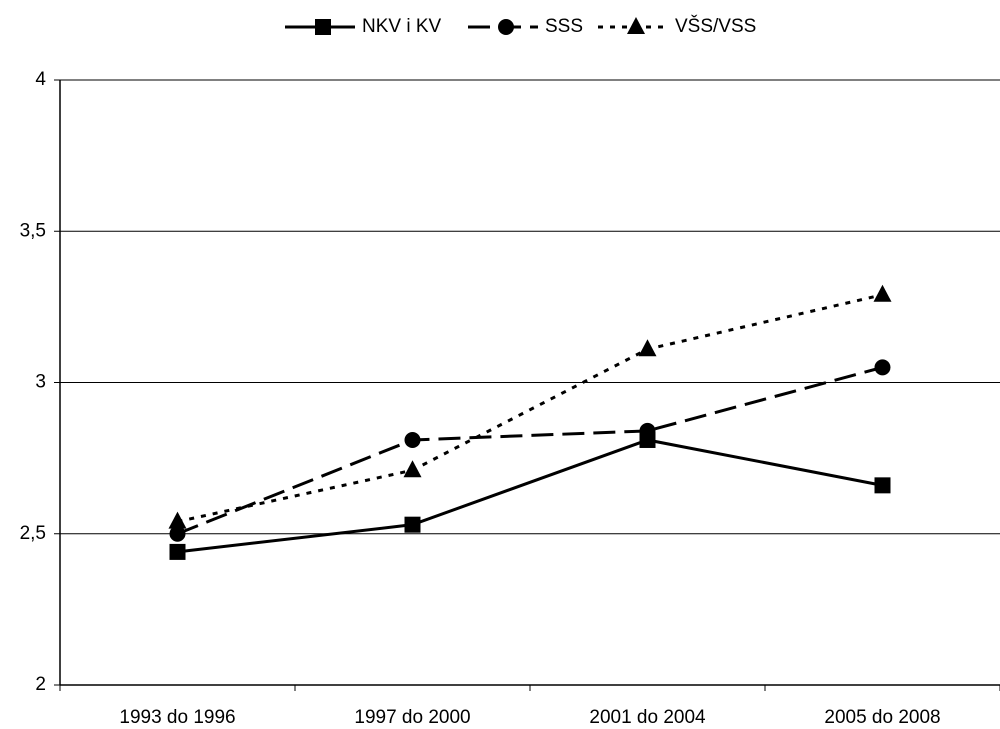 This screenshot has height=729, width=1000. Describe the element at coordinates (33, 533) in the screenshot. I see `y-tick-label: 2,5` at that location.